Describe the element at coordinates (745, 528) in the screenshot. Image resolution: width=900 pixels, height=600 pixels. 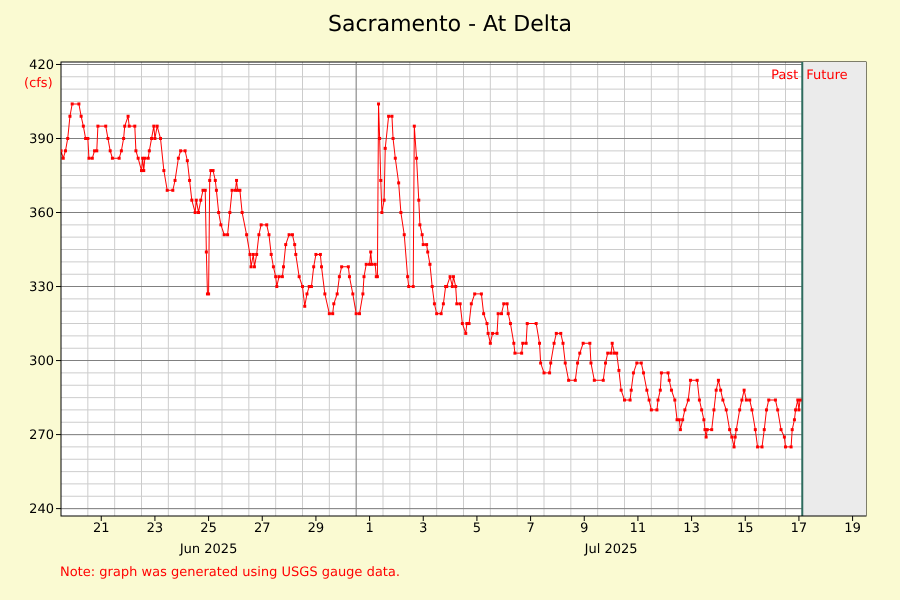
I see `x-tick-label: 15` at that location.